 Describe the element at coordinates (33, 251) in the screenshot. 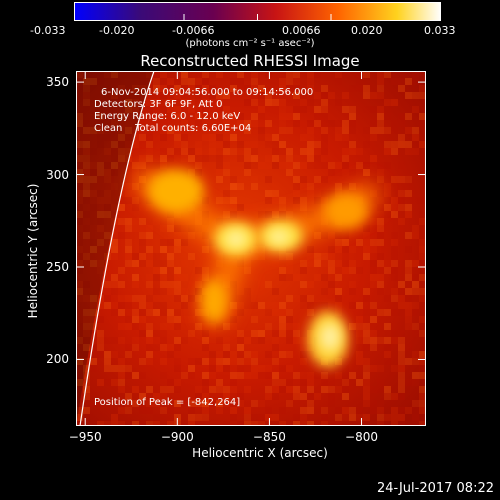

I see `y-axis-label: Heliocentric Y (arcsec)` at that location.